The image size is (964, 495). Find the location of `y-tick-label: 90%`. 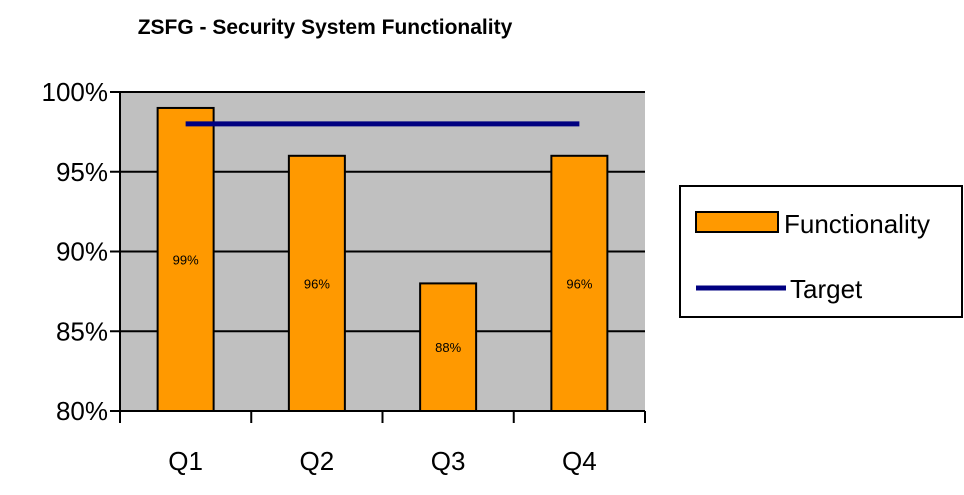

y-tick-label: 90% is located at coordinates (82, 252).